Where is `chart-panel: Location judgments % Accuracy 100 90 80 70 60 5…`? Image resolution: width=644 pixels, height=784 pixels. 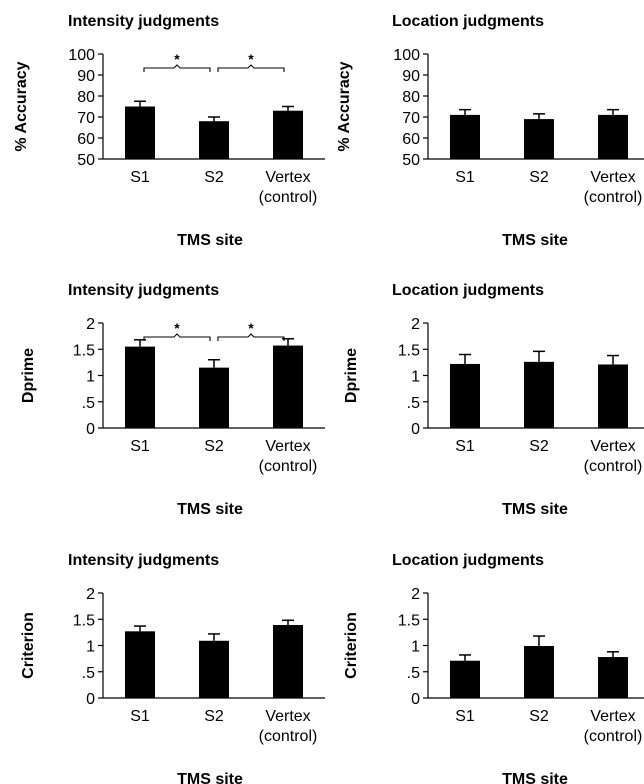 chart-panel: Location judgments % Accuracy 100 90 80 70 60 5… is located at coordinates (490, 131).